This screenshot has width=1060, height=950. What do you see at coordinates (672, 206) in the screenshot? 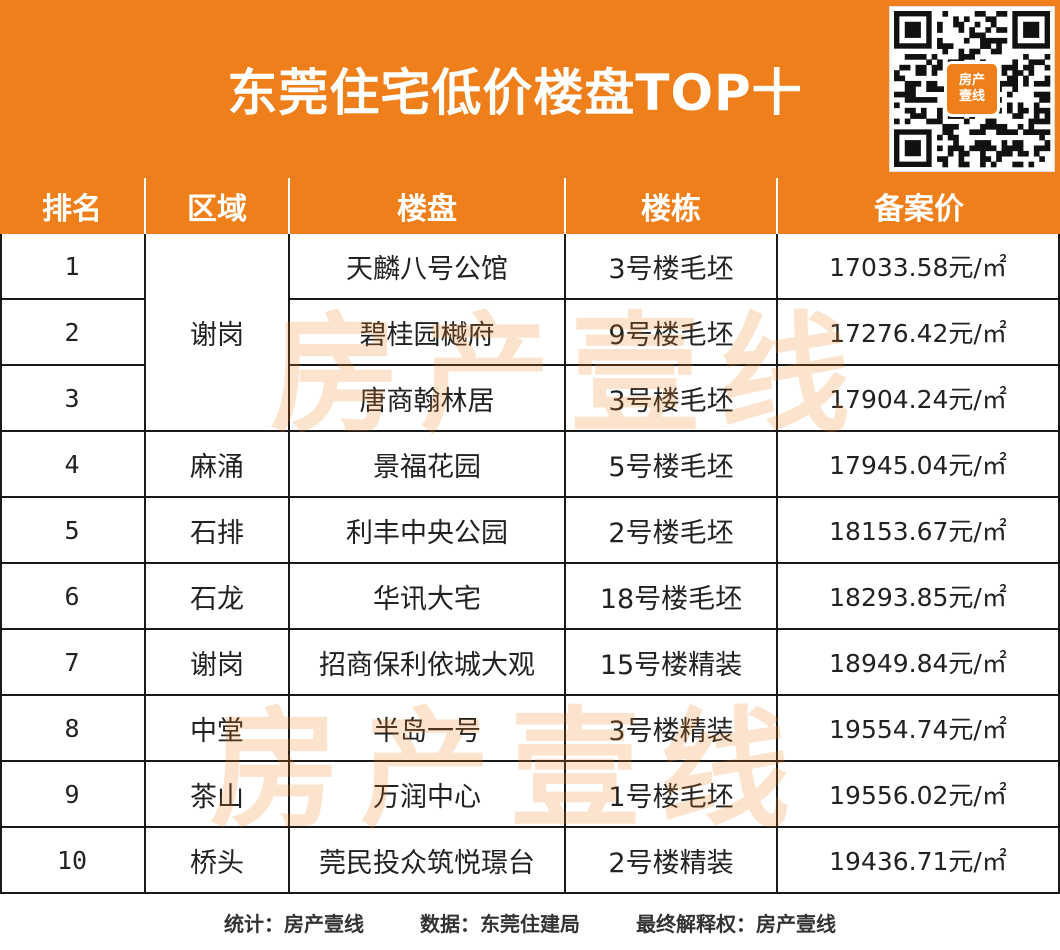
I see `column-header-building: 楼栋` at bounding box center [672, 206].